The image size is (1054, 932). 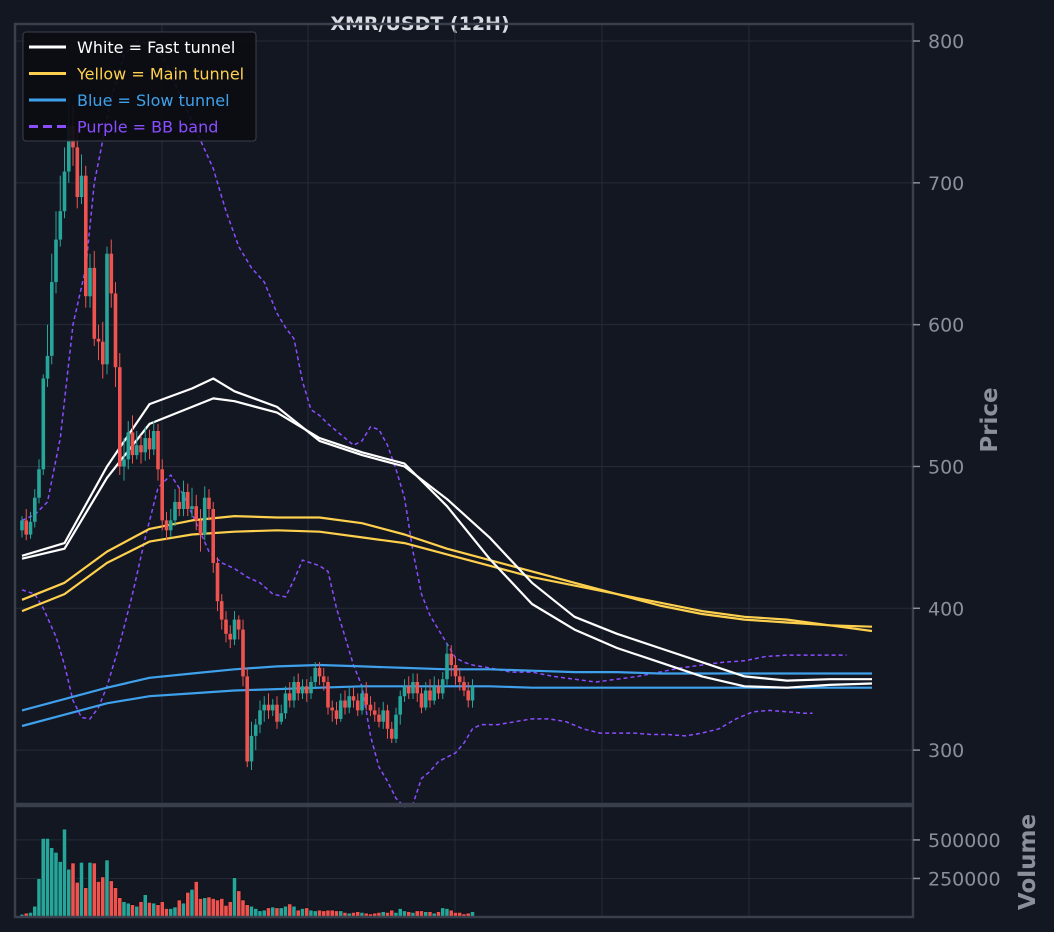 What do you see at coordinates (957, 860) in the screenshot?
I see `volume-axis: 250000 500000` at bounding box center [957, 860].